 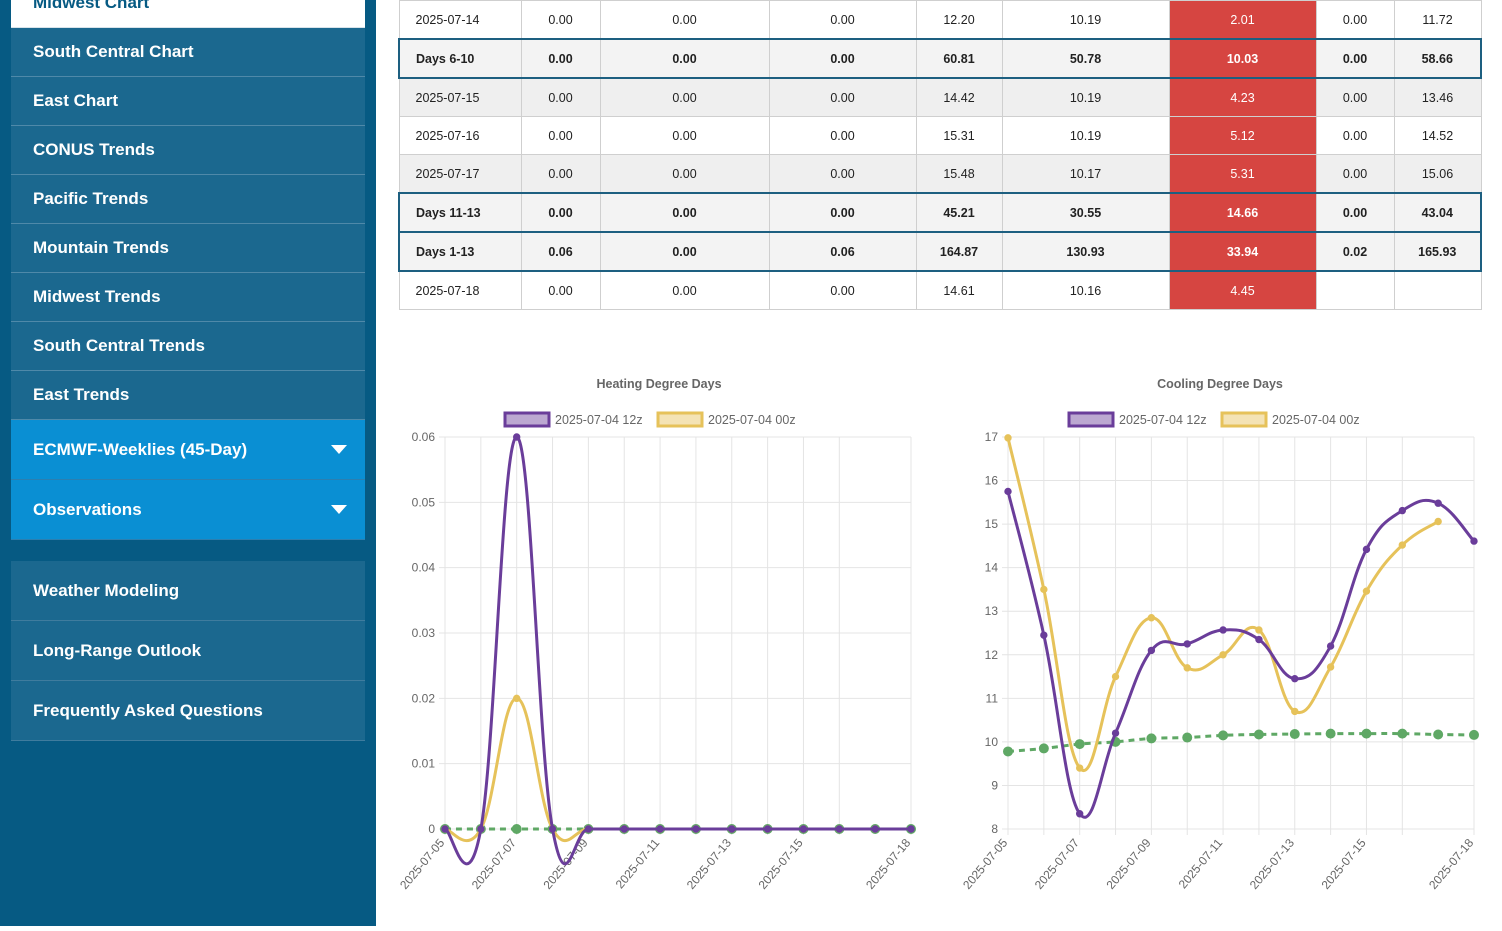 What do you see at coordinates (188, 248) in the screenshot?
I see `sidebar-item-mountain-trends: Mountain Trends` at bounding box center [188, 248].